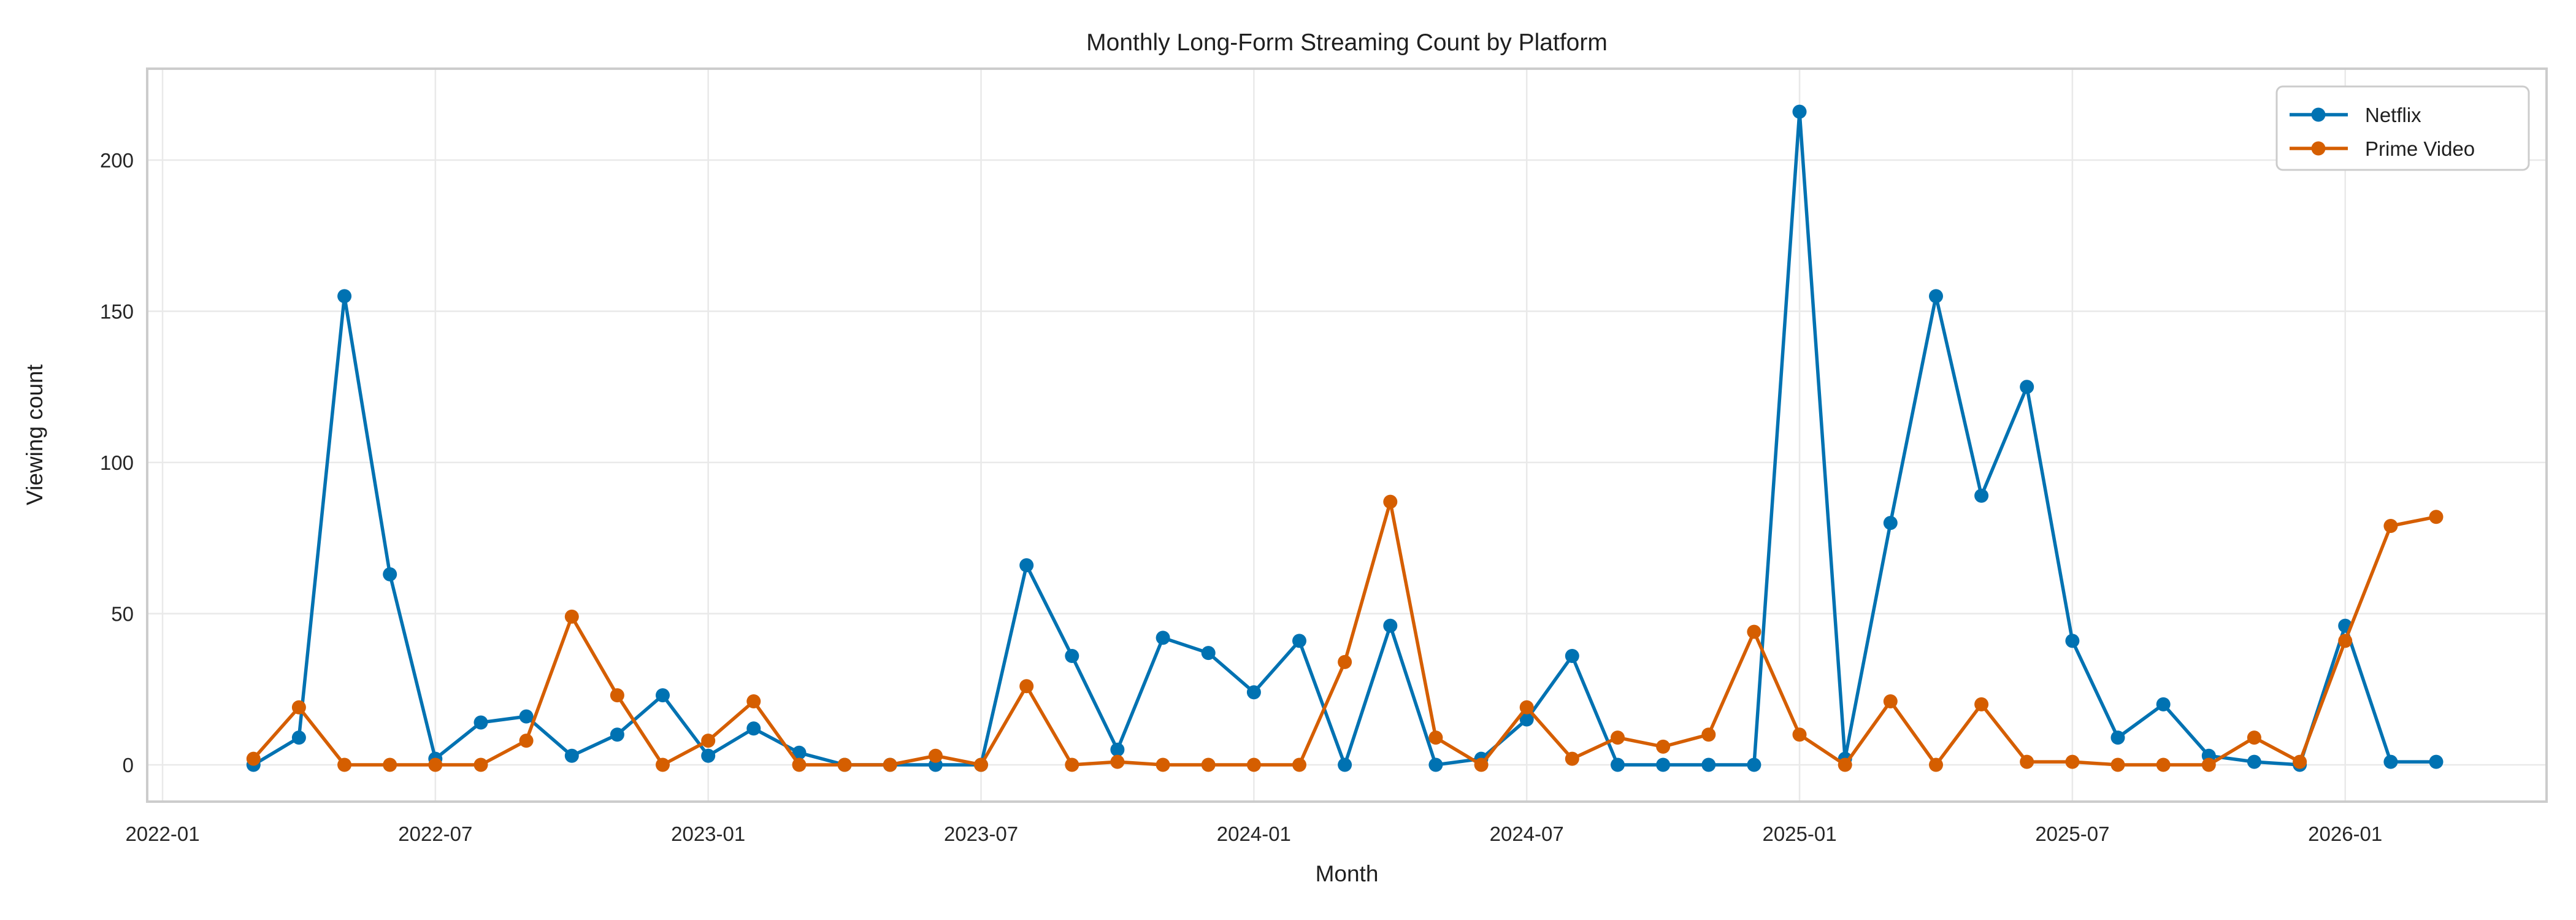  What do you see at coordinates (117, 312) in the screenshot?
I see `y-tick-label: 150` at bounding box center [117, 312].